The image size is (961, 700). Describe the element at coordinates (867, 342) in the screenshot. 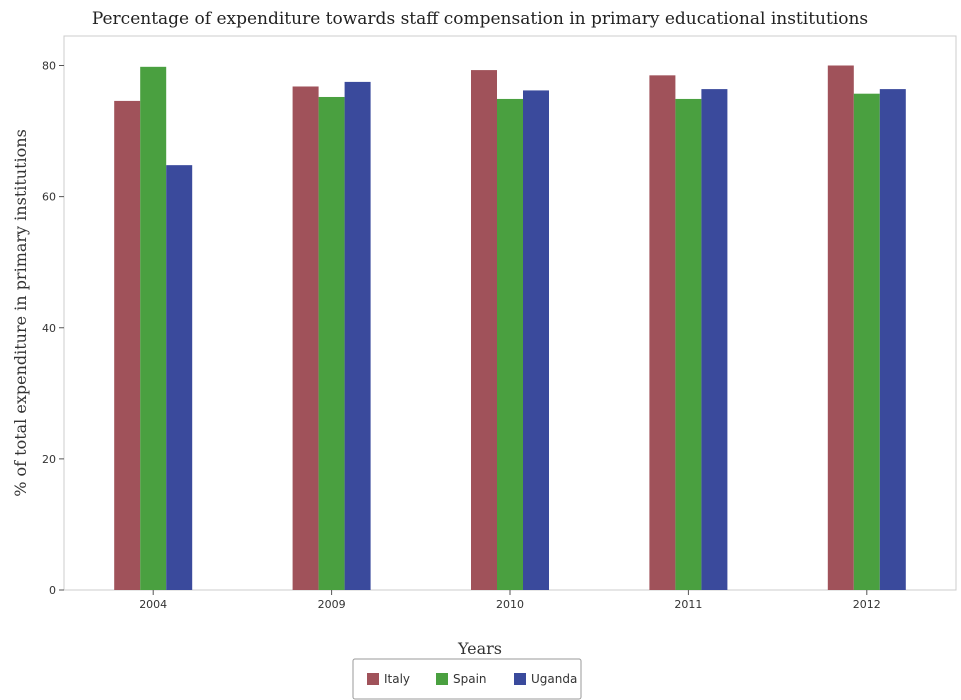

I see `bar-spain-2012` at that location.